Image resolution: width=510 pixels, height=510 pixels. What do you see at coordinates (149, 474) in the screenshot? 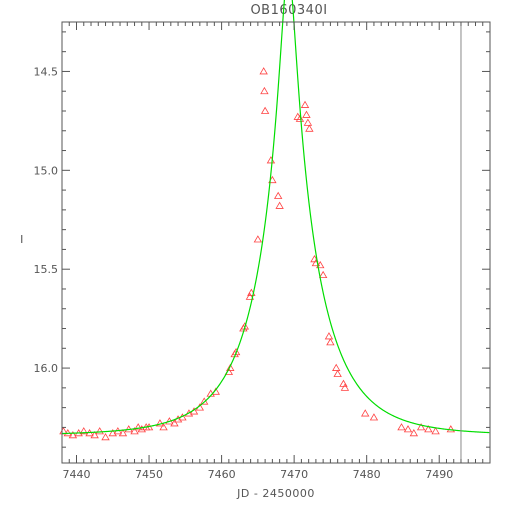
I see `x-tick-label: 7450` at bounding box center [149, 474].